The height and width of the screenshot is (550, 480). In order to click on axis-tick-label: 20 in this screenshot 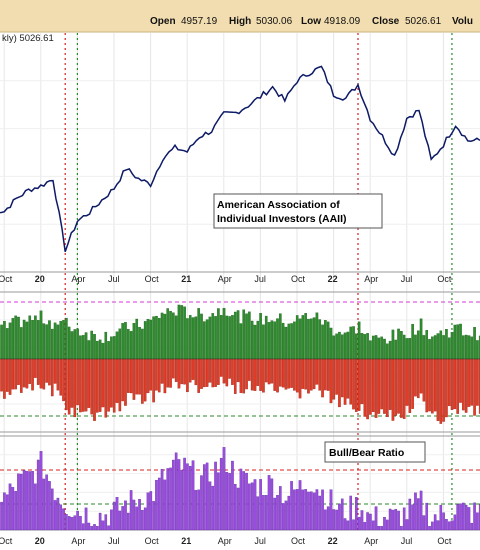, I will do `click(40, 279)`.